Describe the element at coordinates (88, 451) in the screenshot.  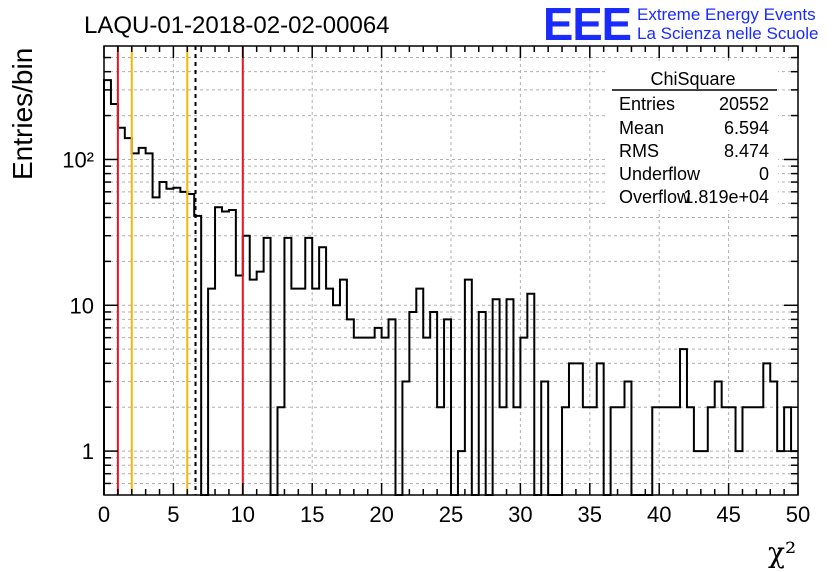
I see `y-tick-label: 1` at that location.